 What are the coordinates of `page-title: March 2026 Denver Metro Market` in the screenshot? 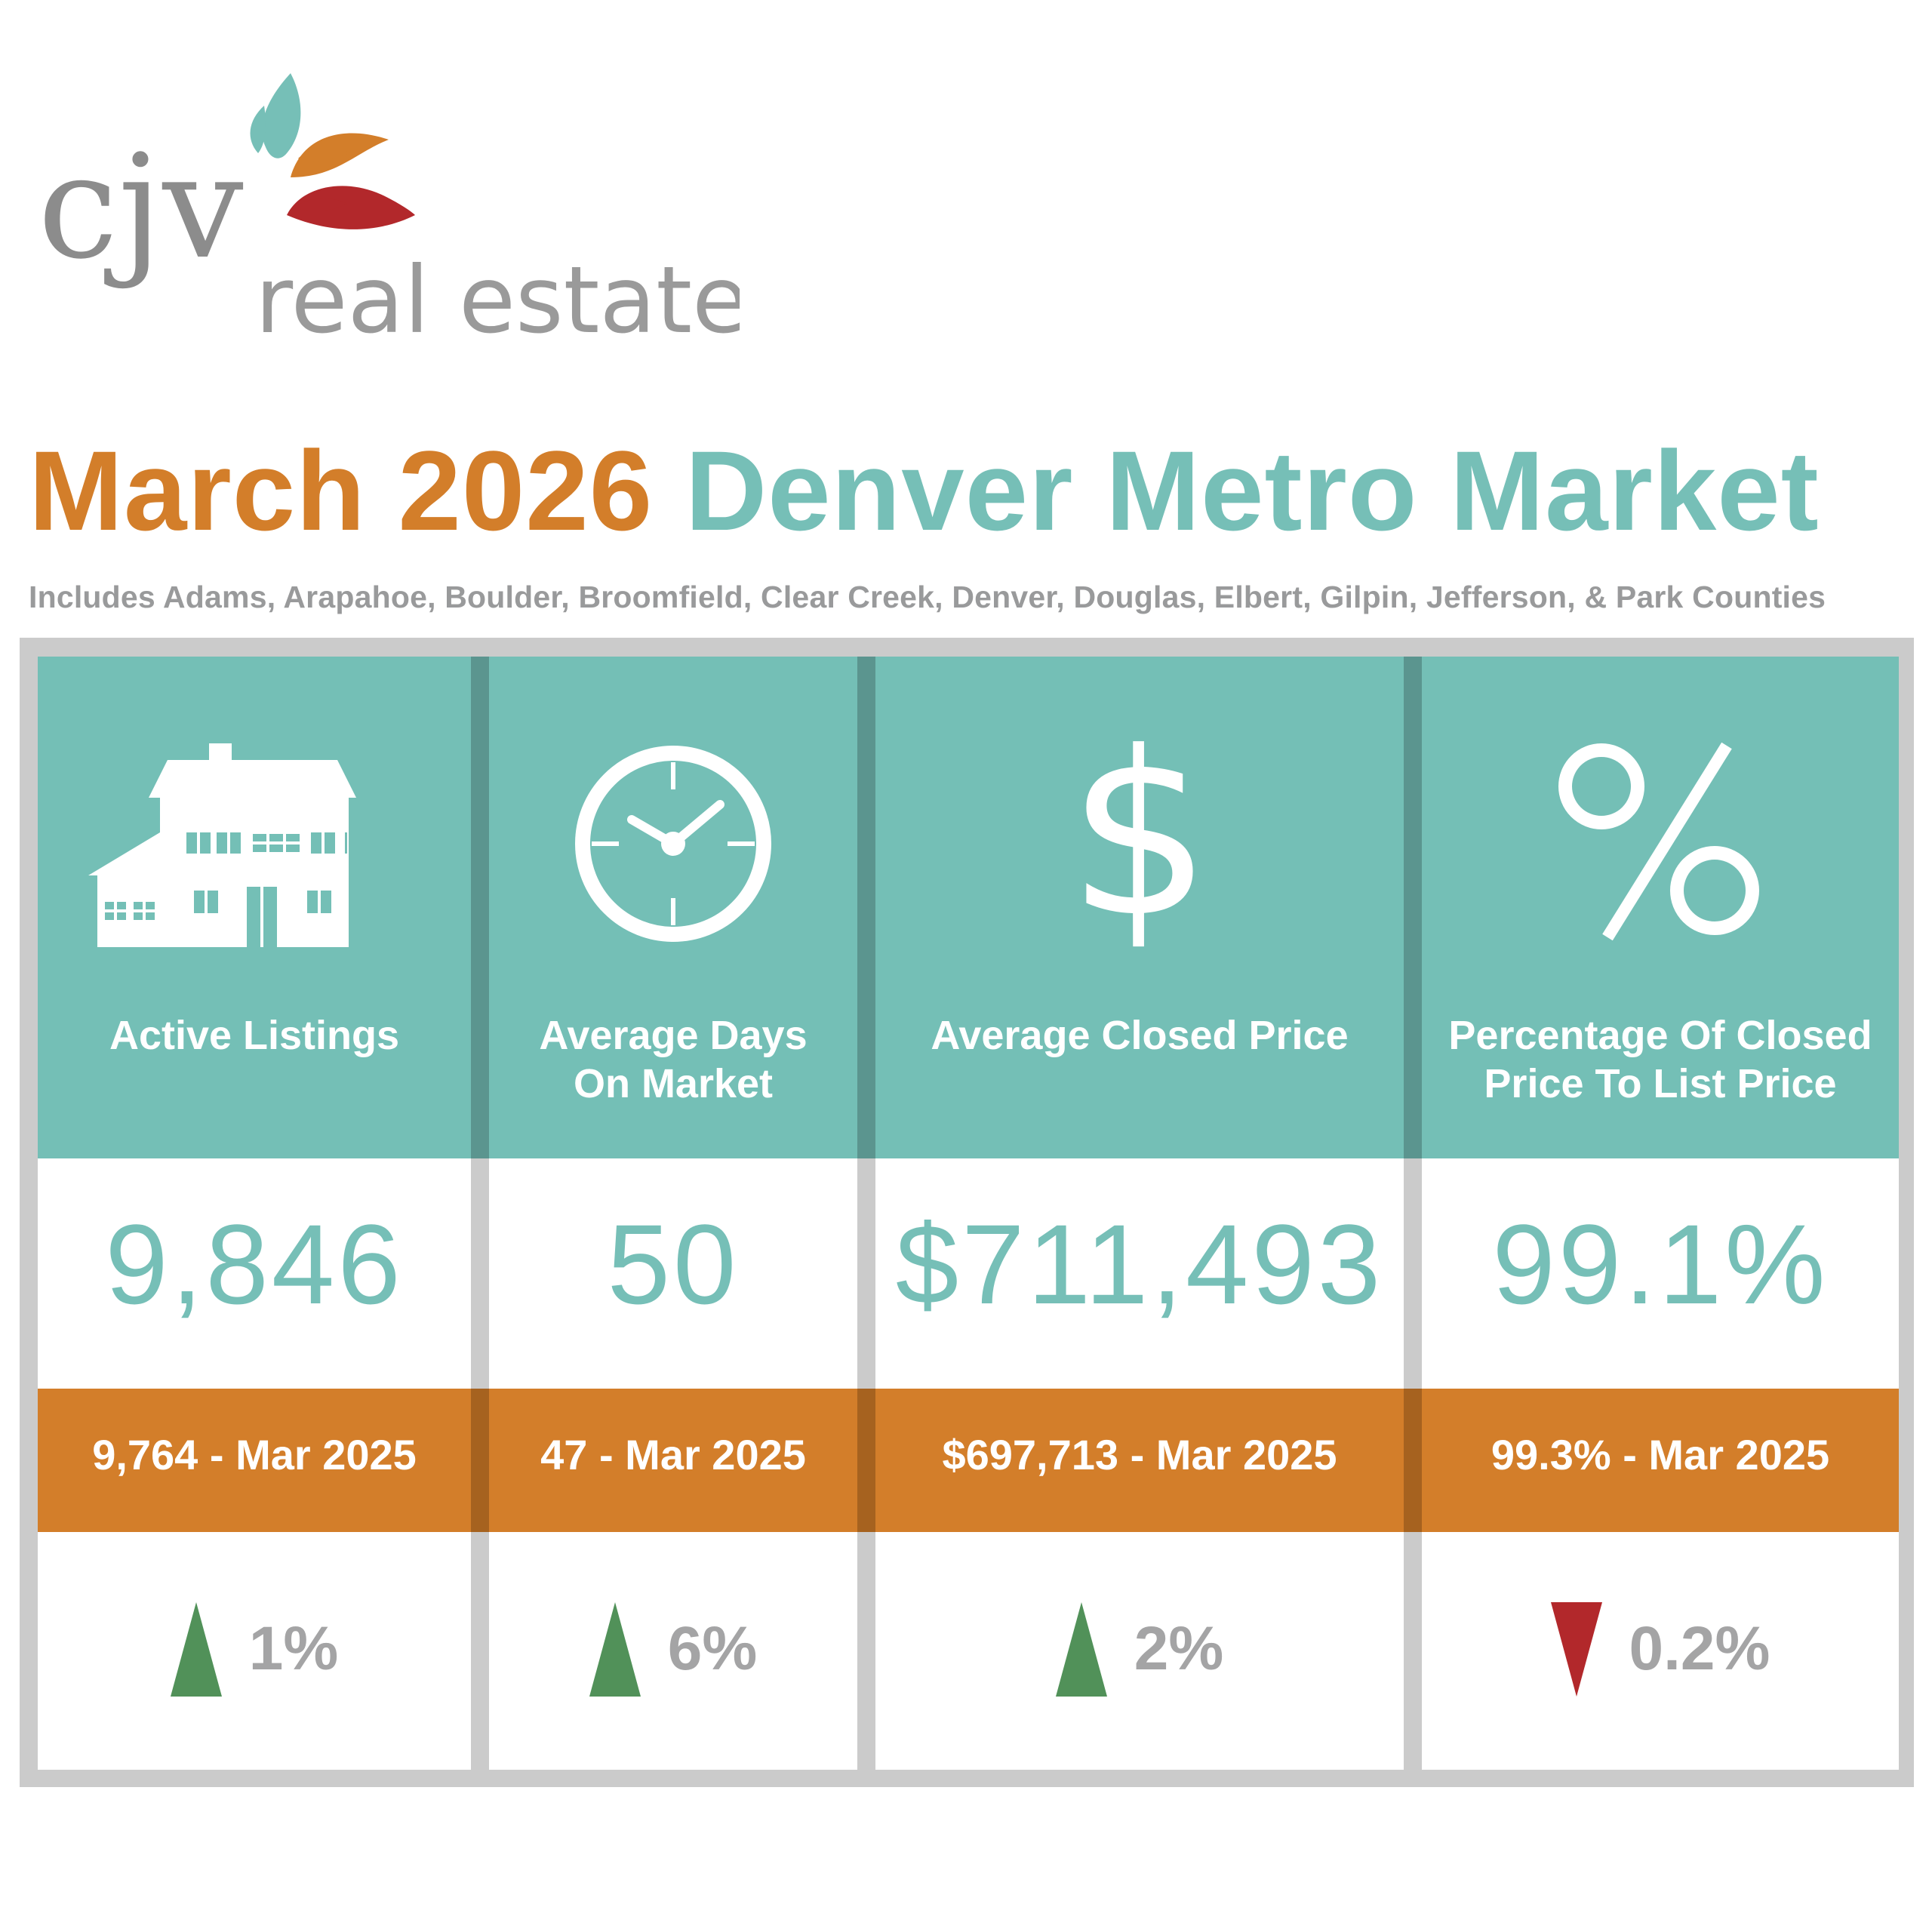 It's located at (924, 490).